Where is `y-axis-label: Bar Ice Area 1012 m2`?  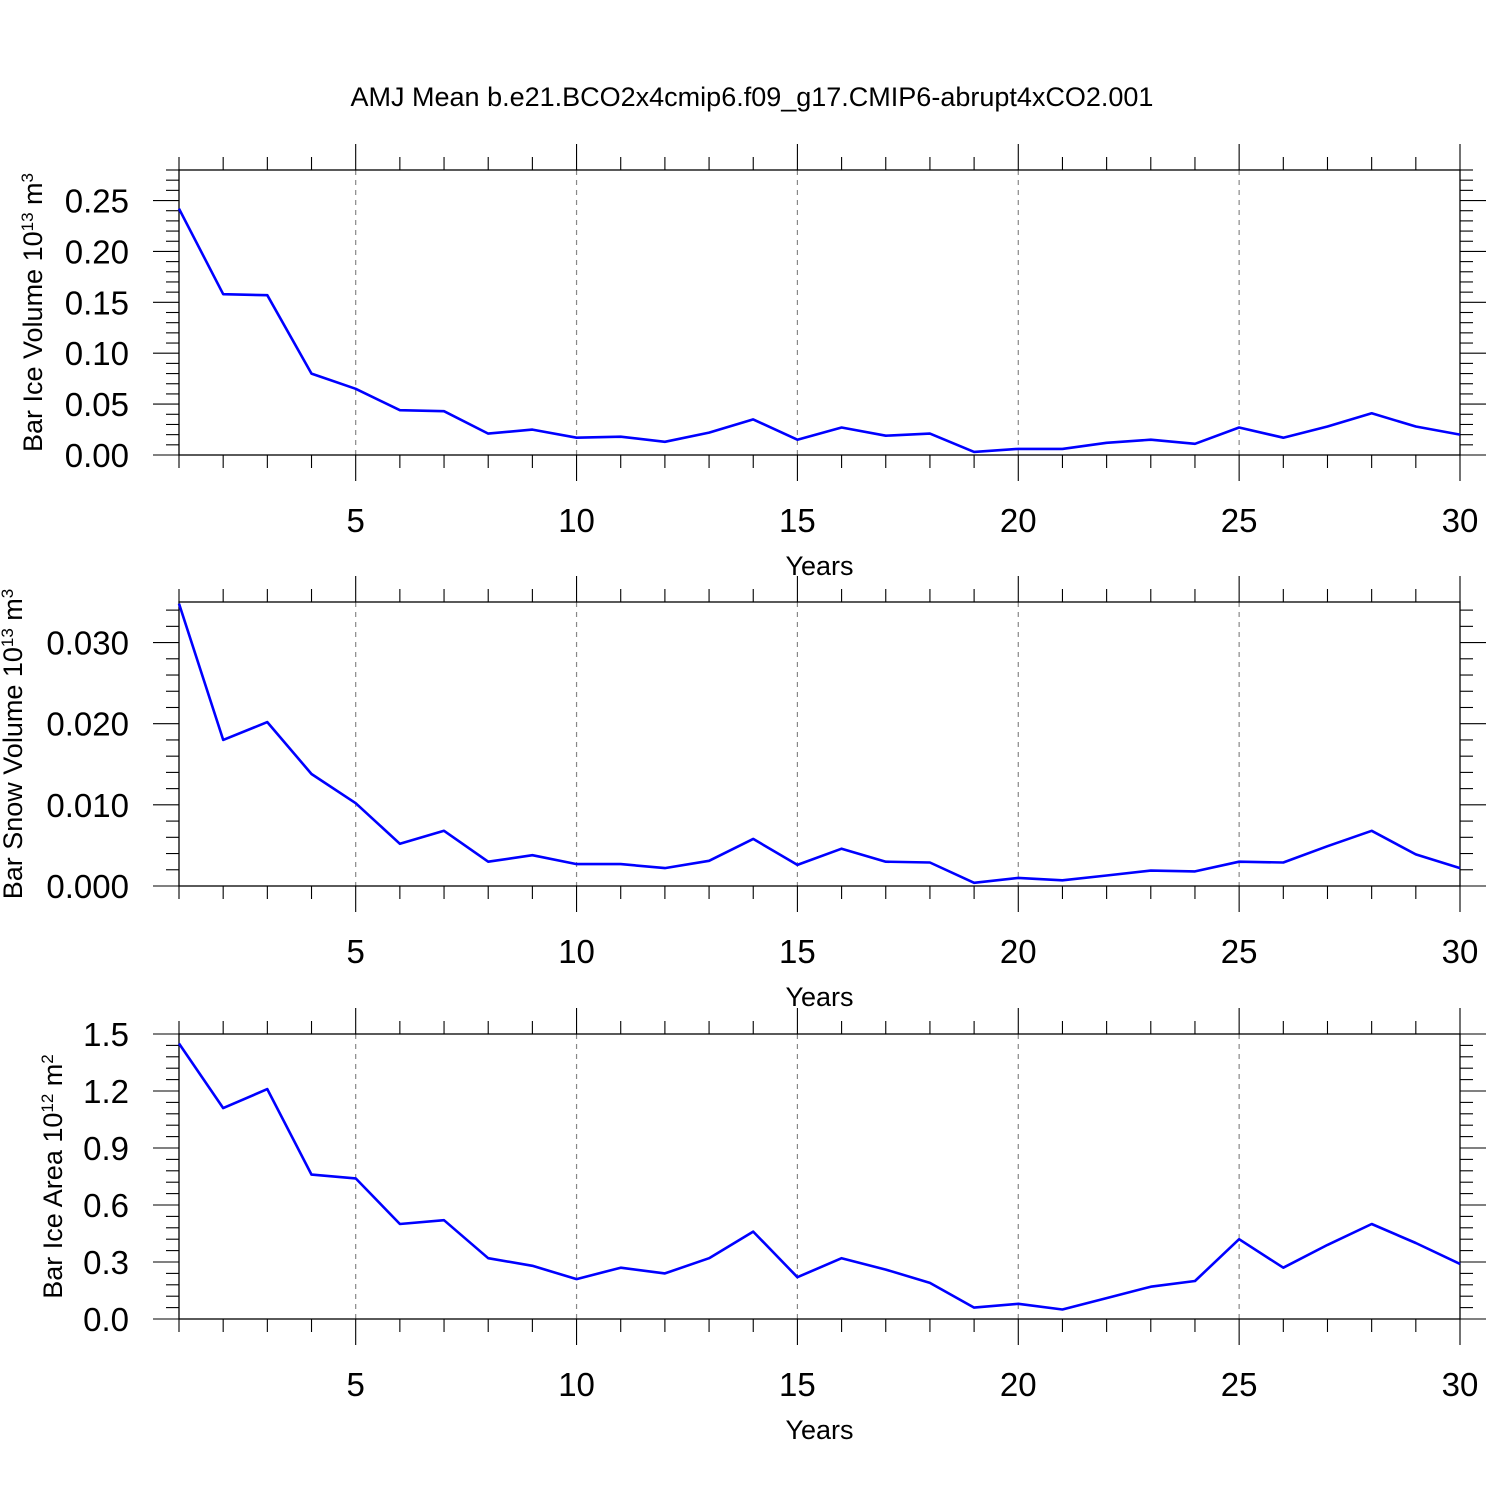 y-axis-label: Bar Ice Area 1012 m2 is located at coordinates (53, 1176).